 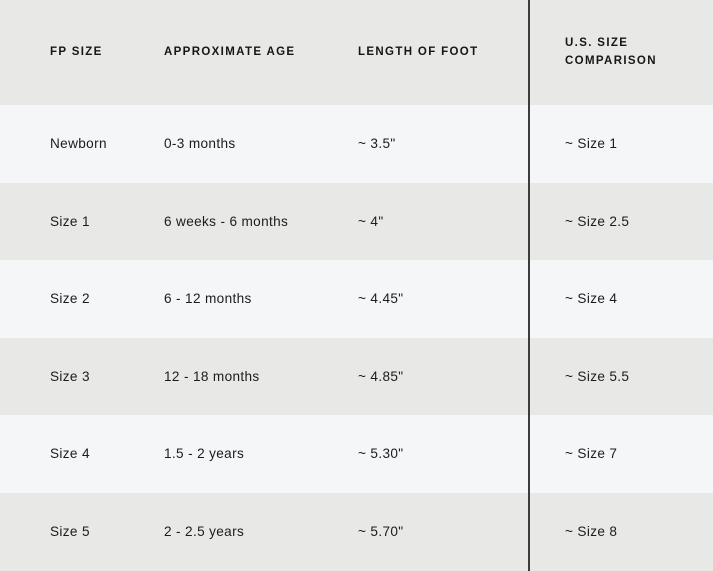 I want to click on cell-value: Size 3, so click(x=70, y=376).